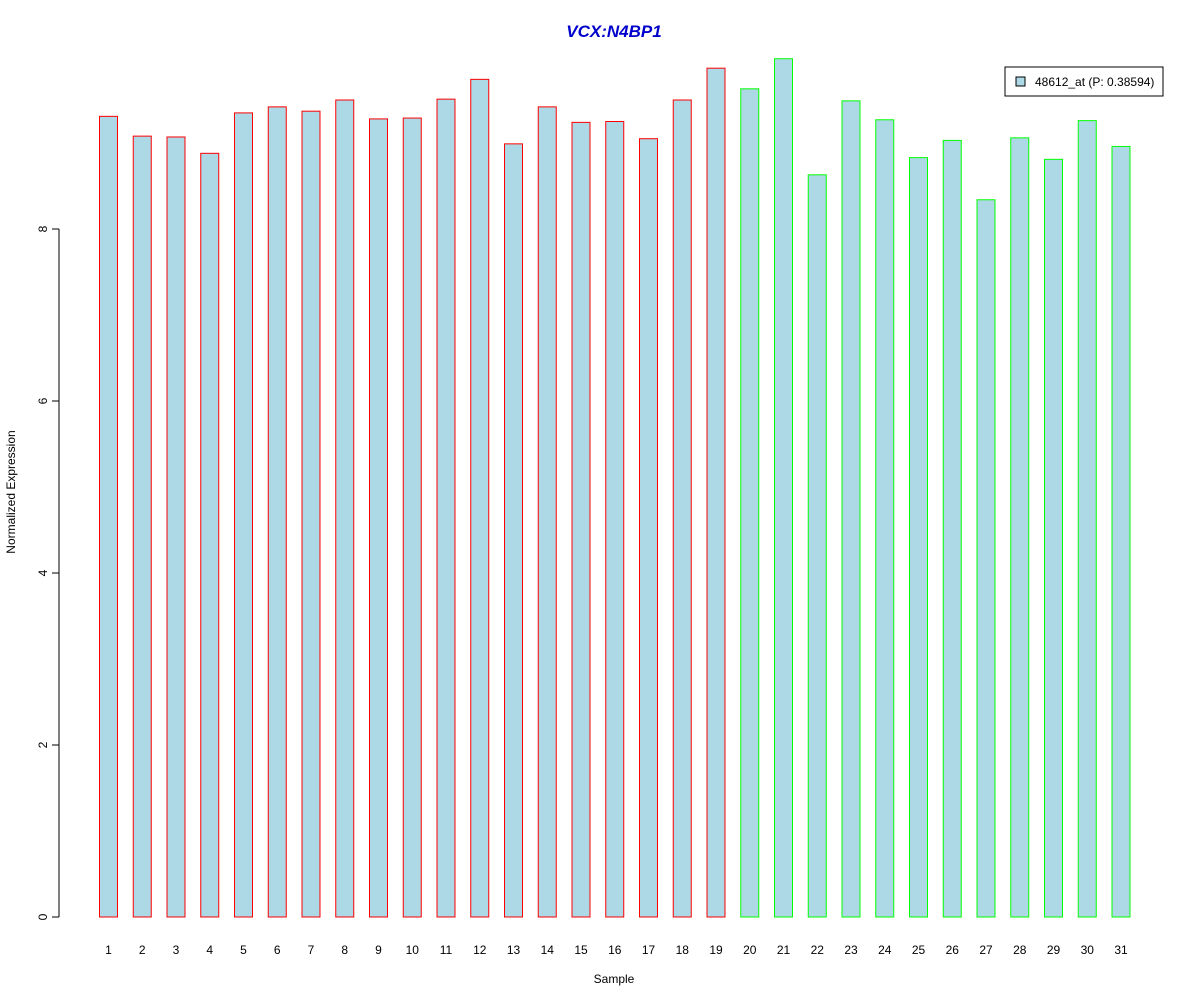 Image resolution: width=1200 pixels, height=1000 pixels. What do you see at coordinates (548, 950) in the screenshot?
I see `x-tick-label: 14` at bounding box center [548, 950].